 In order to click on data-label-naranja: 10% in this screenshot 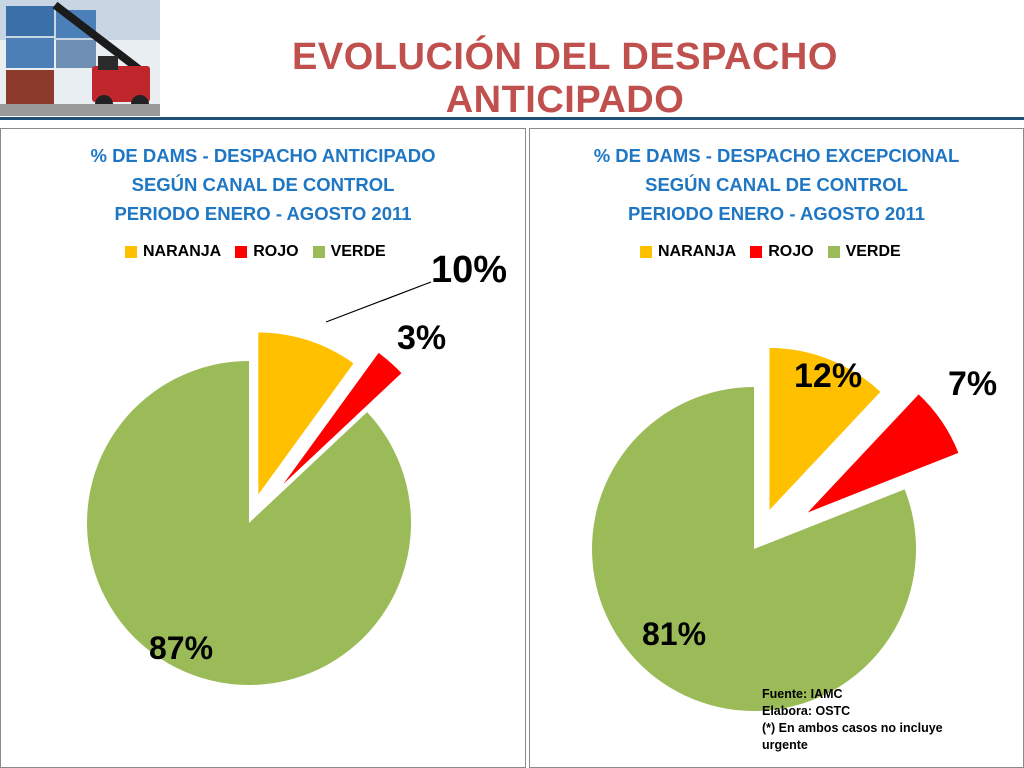, I will do `click(469, 270)`.